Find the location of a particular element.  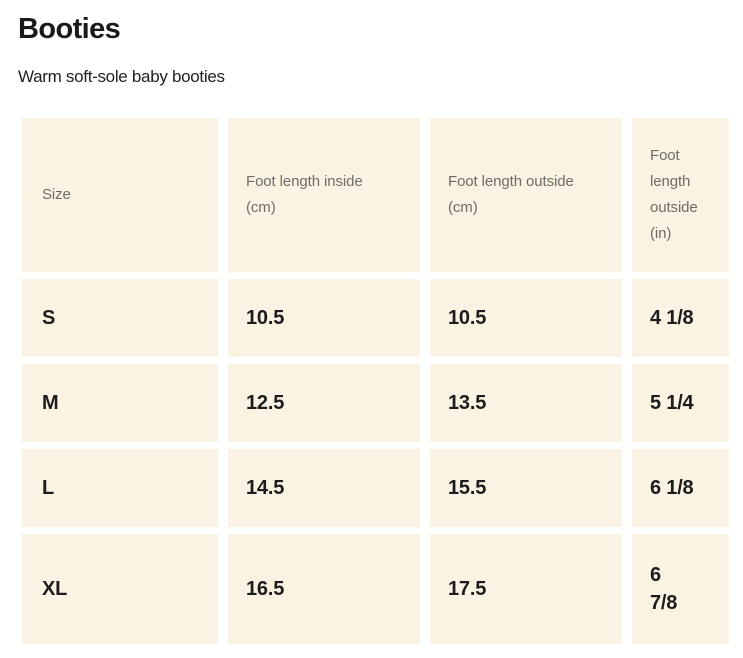

cell-xl-inside-cm: 16.5 is located at coordinates (324, 589).